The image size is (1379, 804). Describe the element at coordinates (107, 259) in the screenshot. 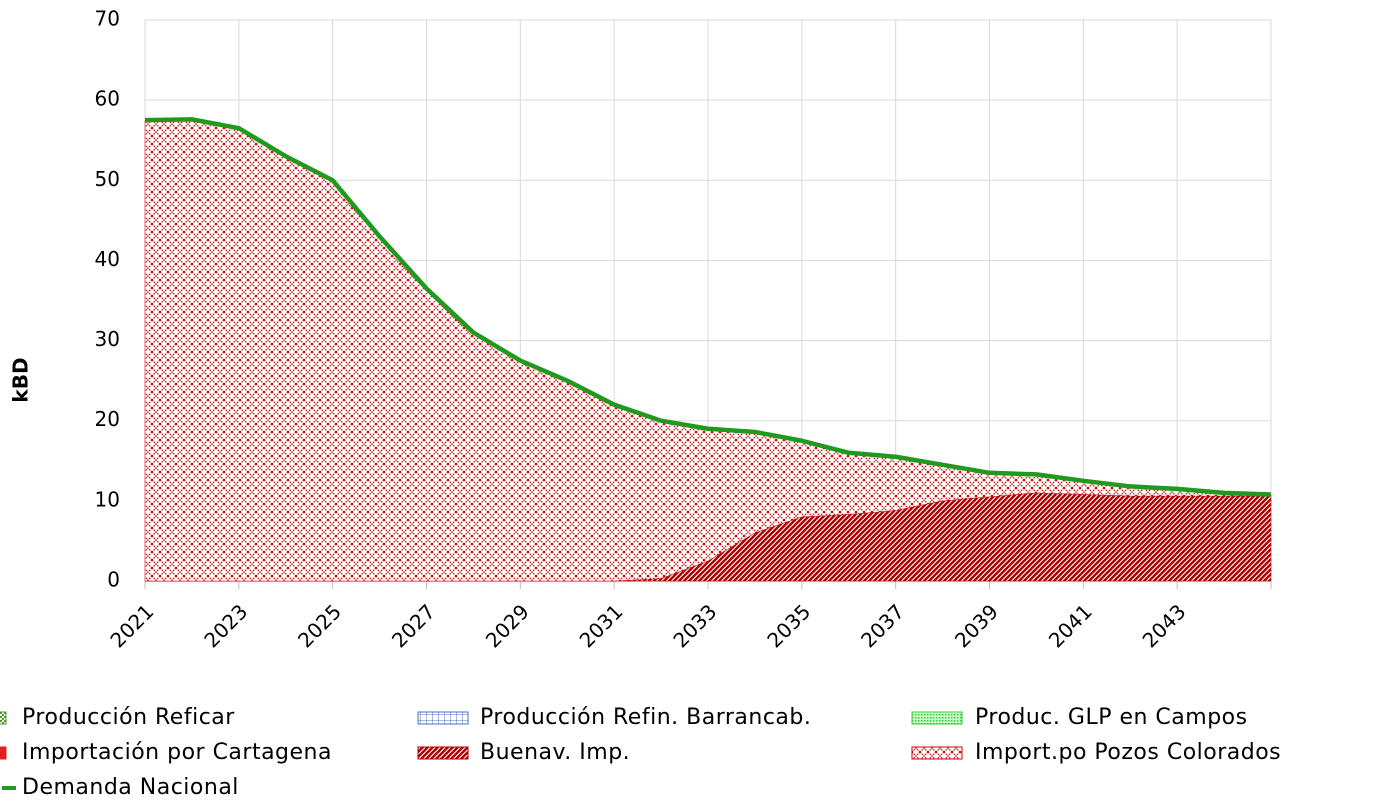

I see `y-tick-label: 40` at that location.